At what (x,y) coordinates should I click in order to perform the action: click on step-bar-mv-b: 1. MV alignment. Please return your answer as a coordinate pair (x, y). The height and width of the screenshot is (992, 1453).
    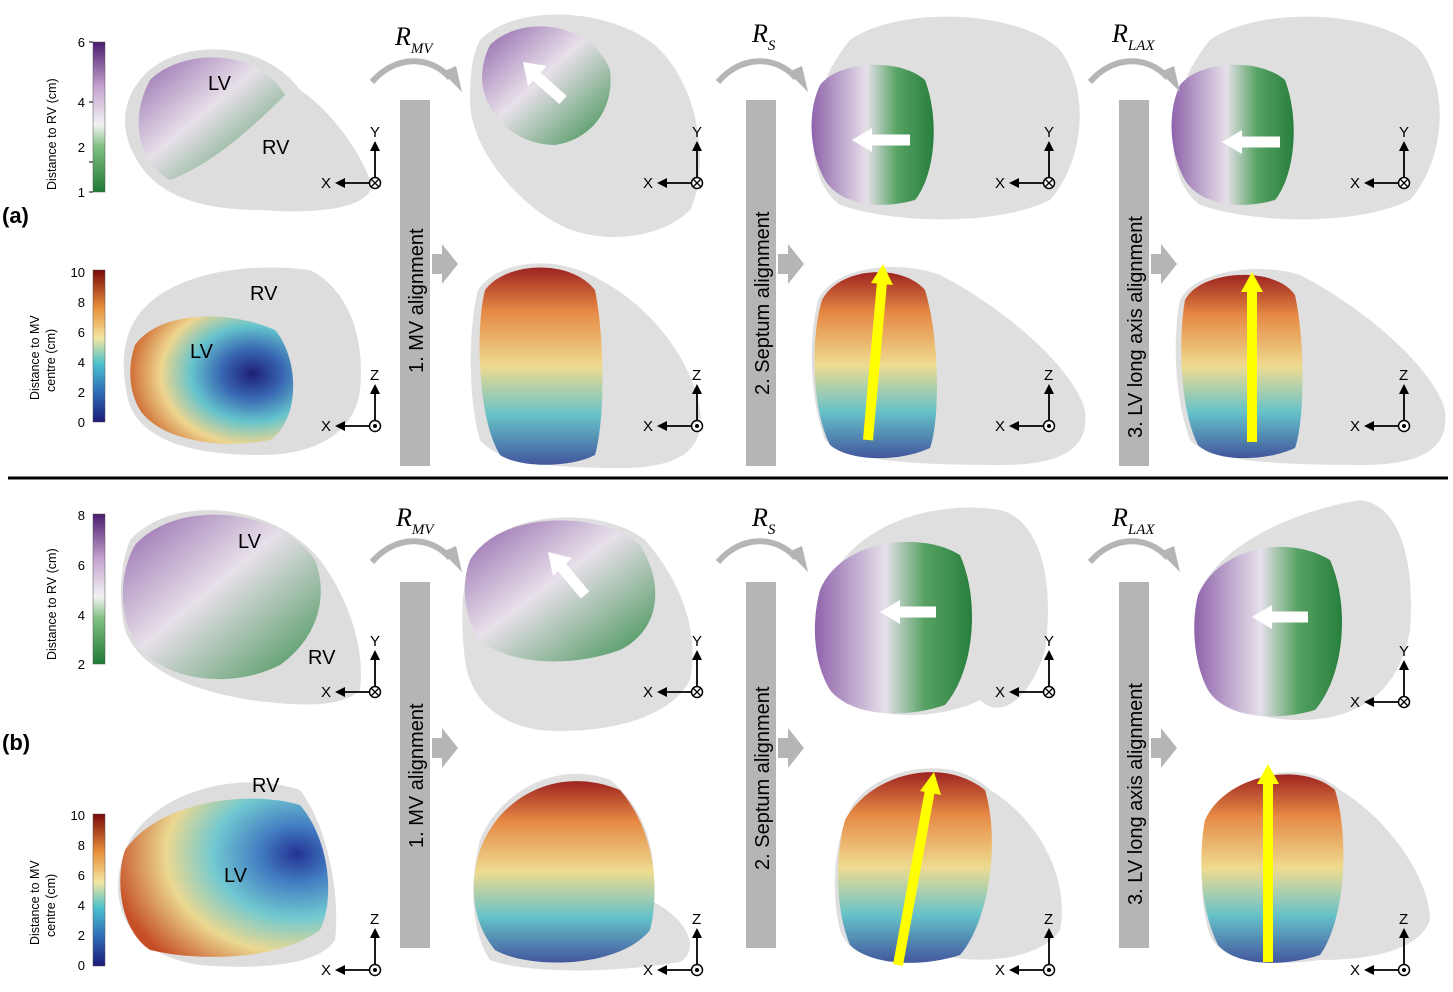
    Looking at the image, I should click on (415, 765).